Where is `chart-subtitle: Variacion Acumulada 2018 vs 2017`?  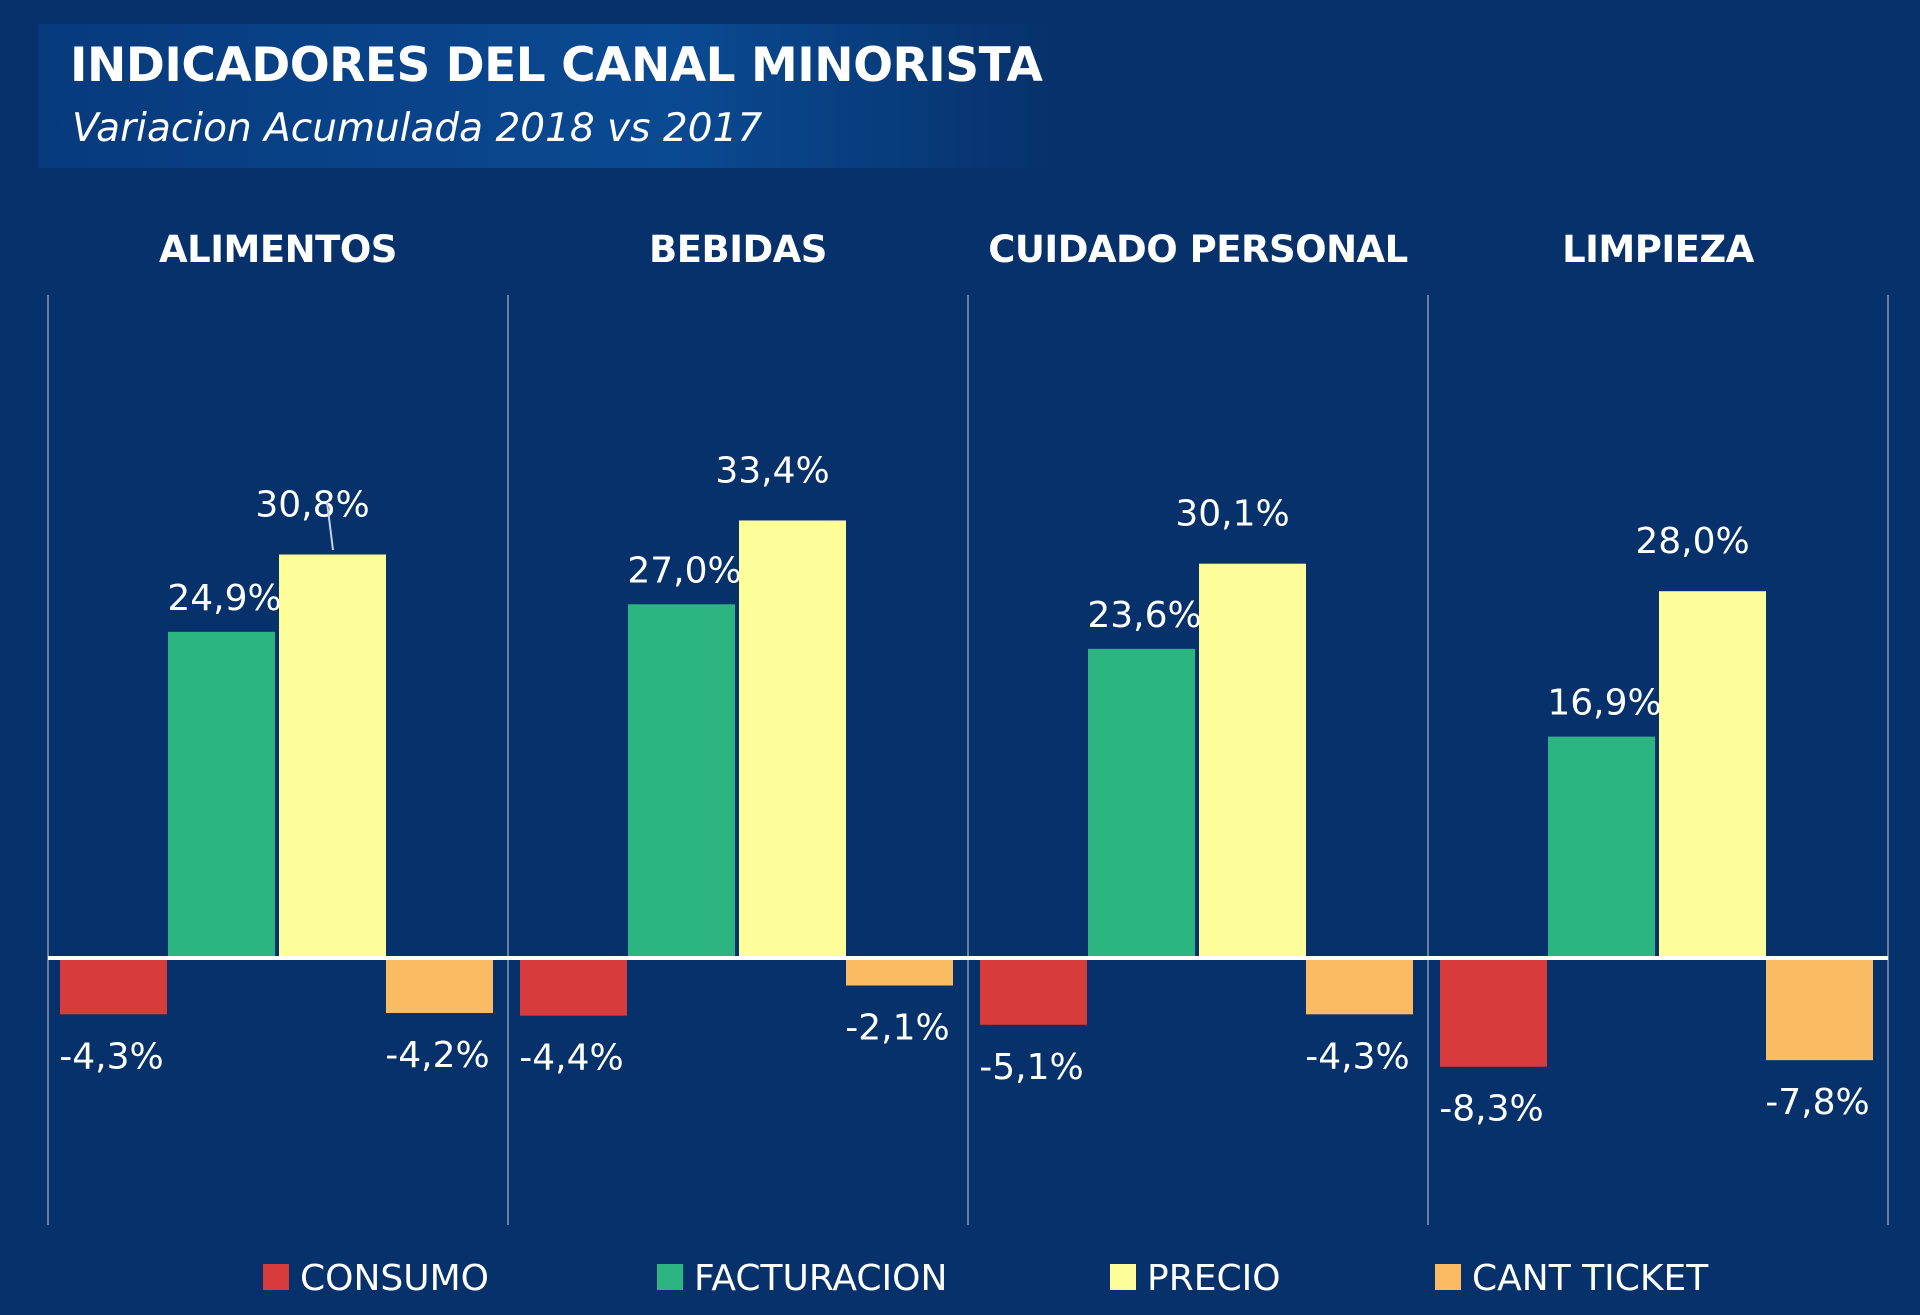
chart-subtitle: Variacion Acumulada 2018 vs 2017 is located at coordinates (417, 128).